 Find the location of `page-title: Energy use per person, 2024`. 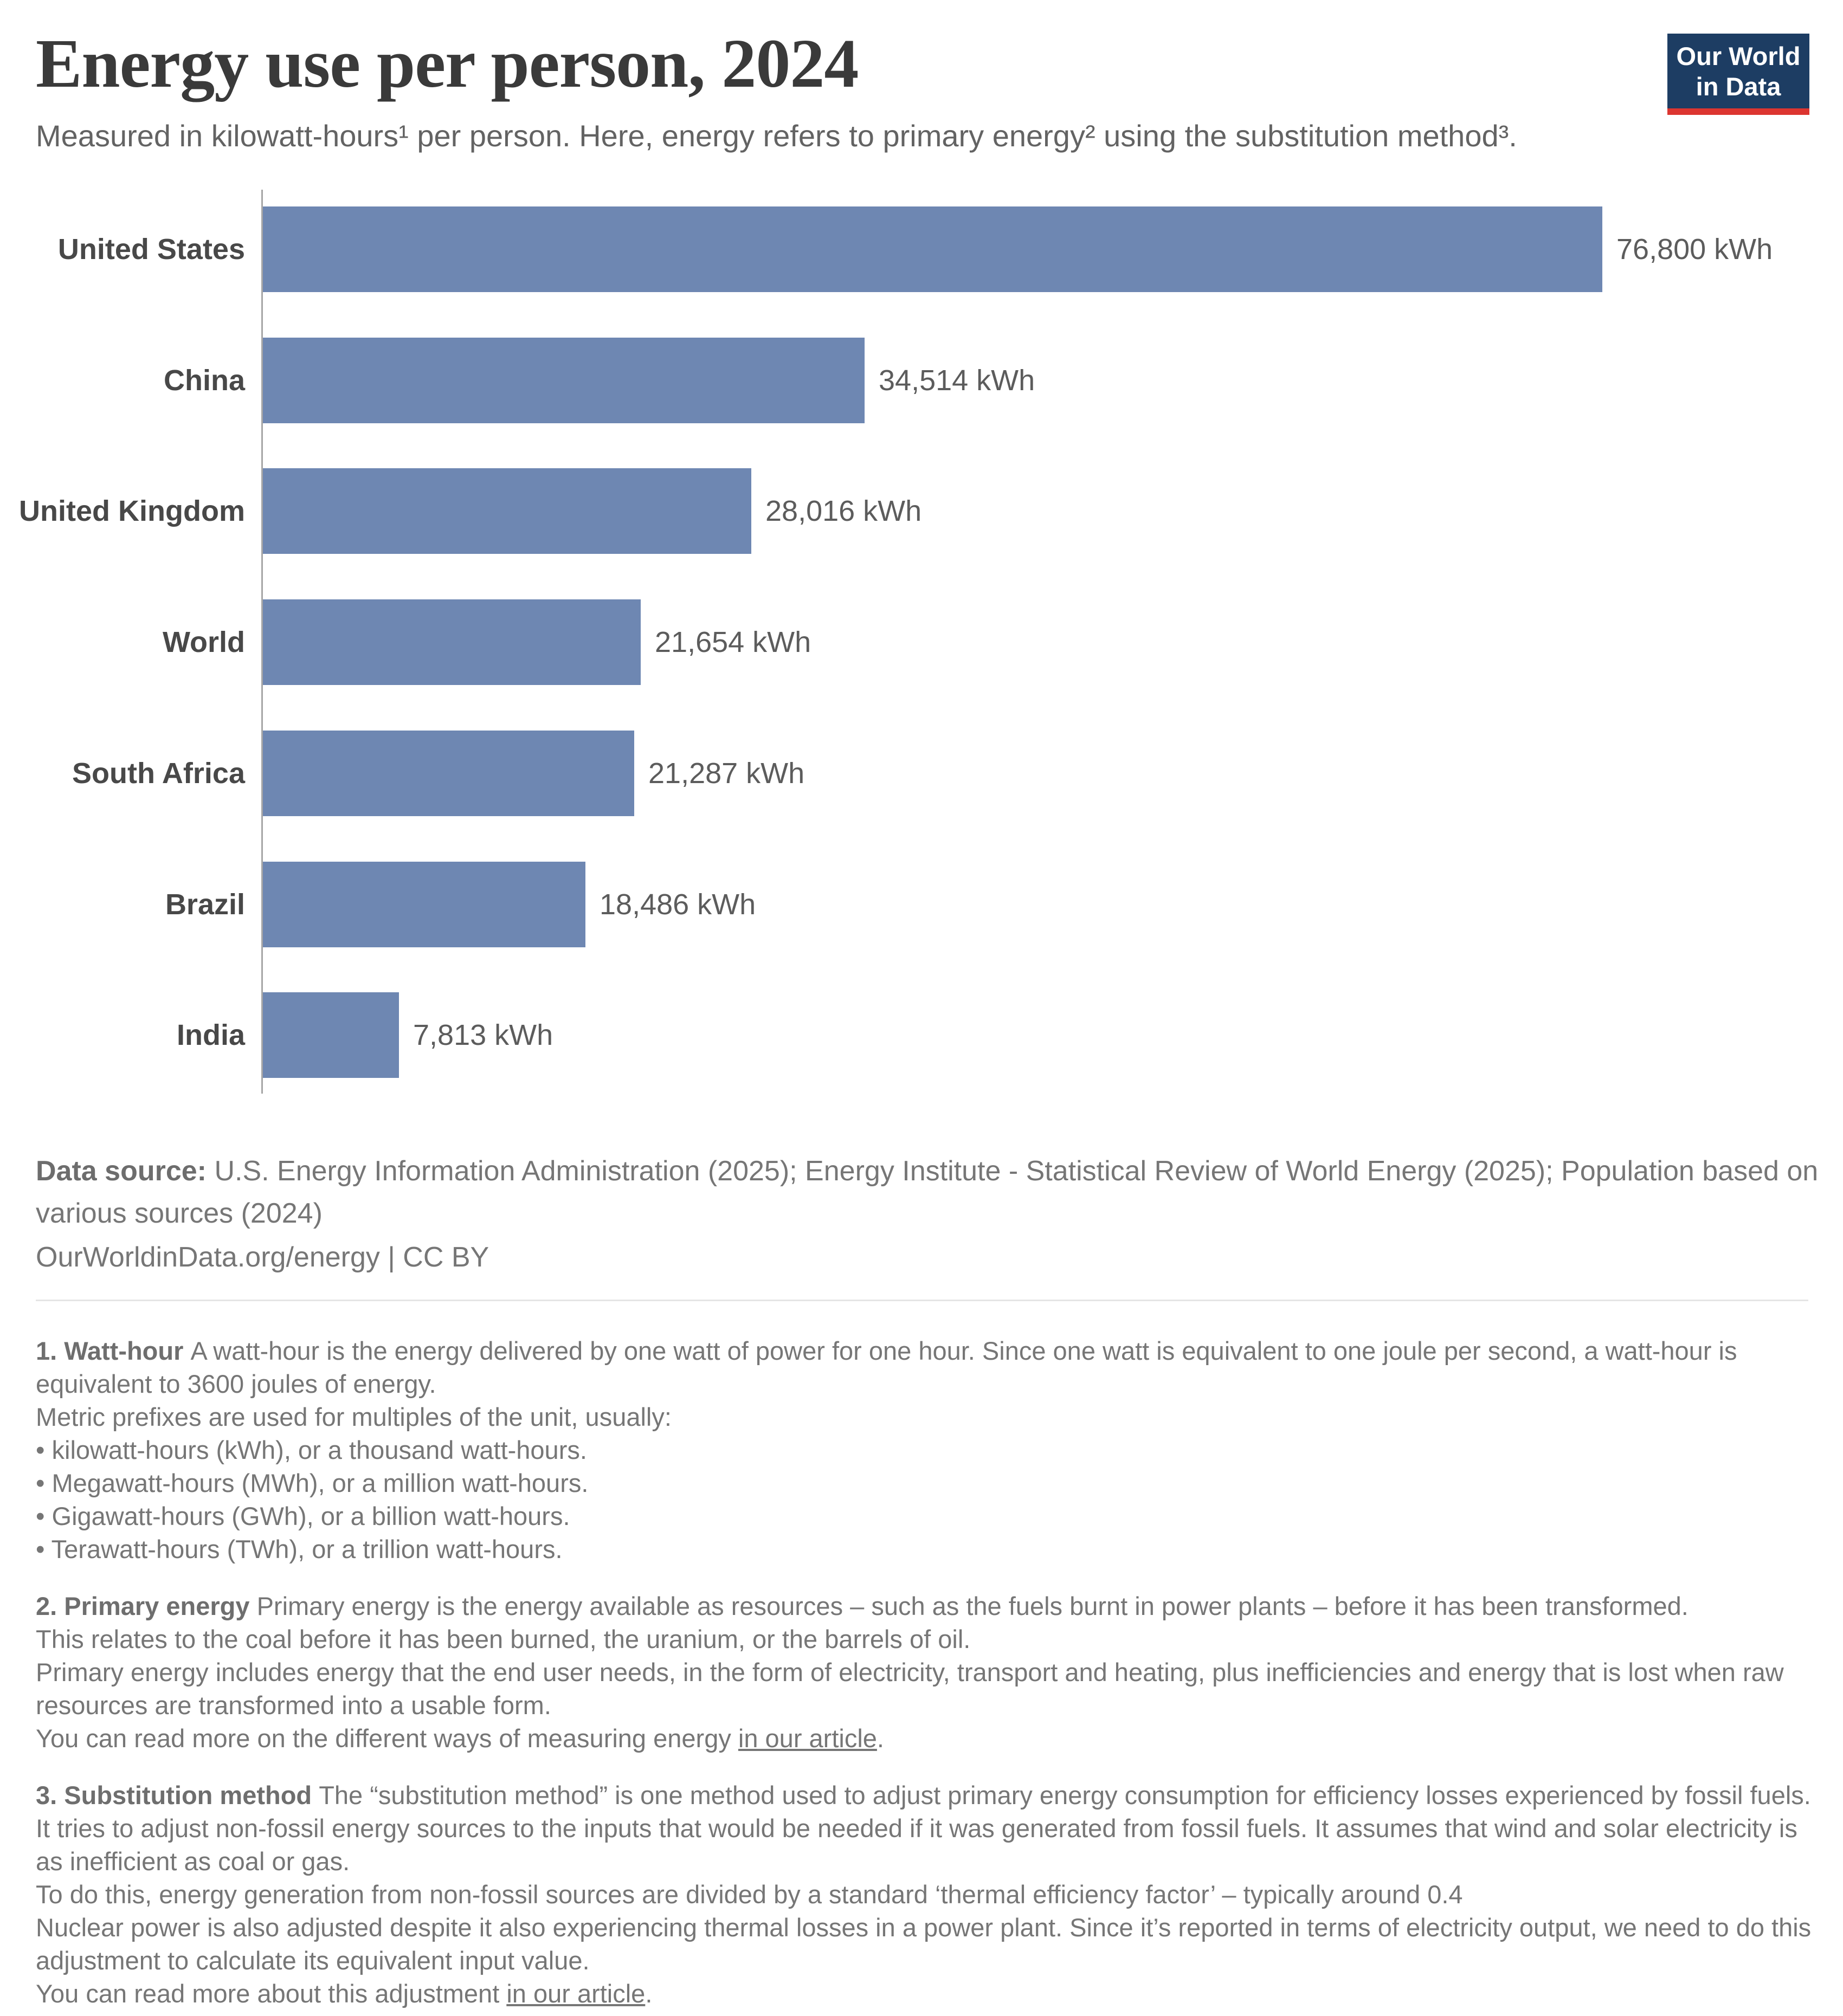

page-title: Energy use per person, 2024 is located at coordinates (447, 64).